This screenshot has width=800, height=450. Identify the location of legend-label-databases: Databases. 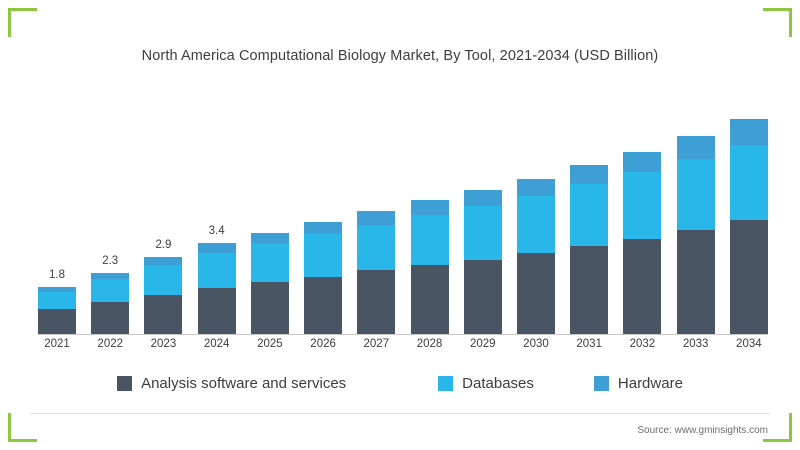
(498, 383).